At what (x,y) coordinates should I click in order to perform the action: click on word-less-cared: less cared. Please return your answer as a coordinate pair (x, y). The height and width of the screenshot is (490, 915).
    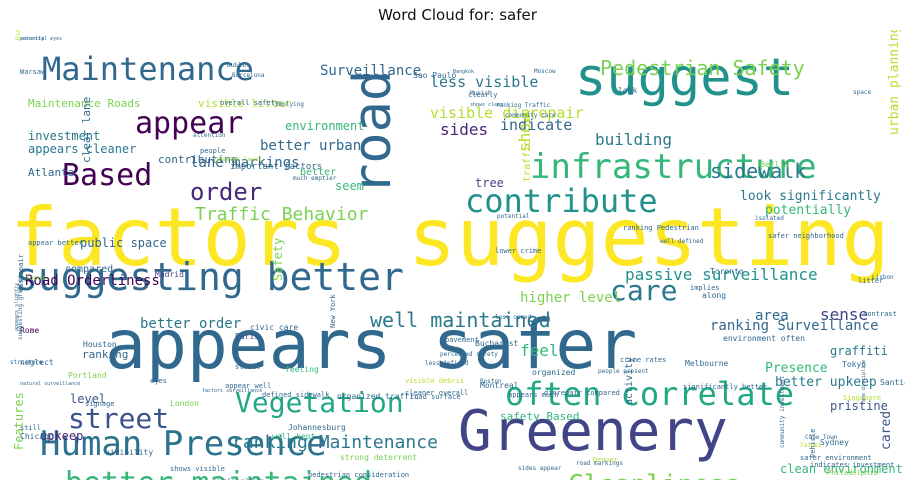
    Looking at the image, I should click on (513, 317).